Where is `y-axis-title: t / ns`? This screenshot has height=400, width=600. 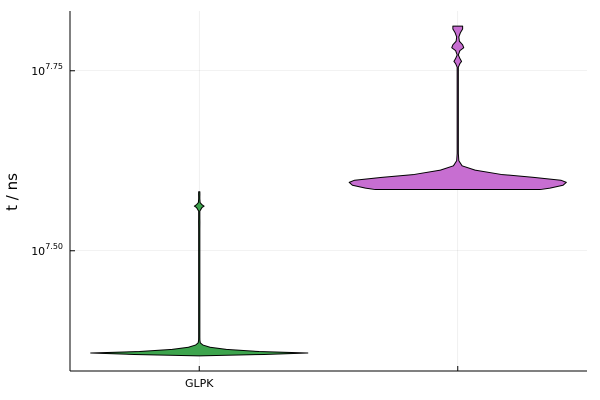 y-axis-title: t / ns is located at coordinates (12, 192).